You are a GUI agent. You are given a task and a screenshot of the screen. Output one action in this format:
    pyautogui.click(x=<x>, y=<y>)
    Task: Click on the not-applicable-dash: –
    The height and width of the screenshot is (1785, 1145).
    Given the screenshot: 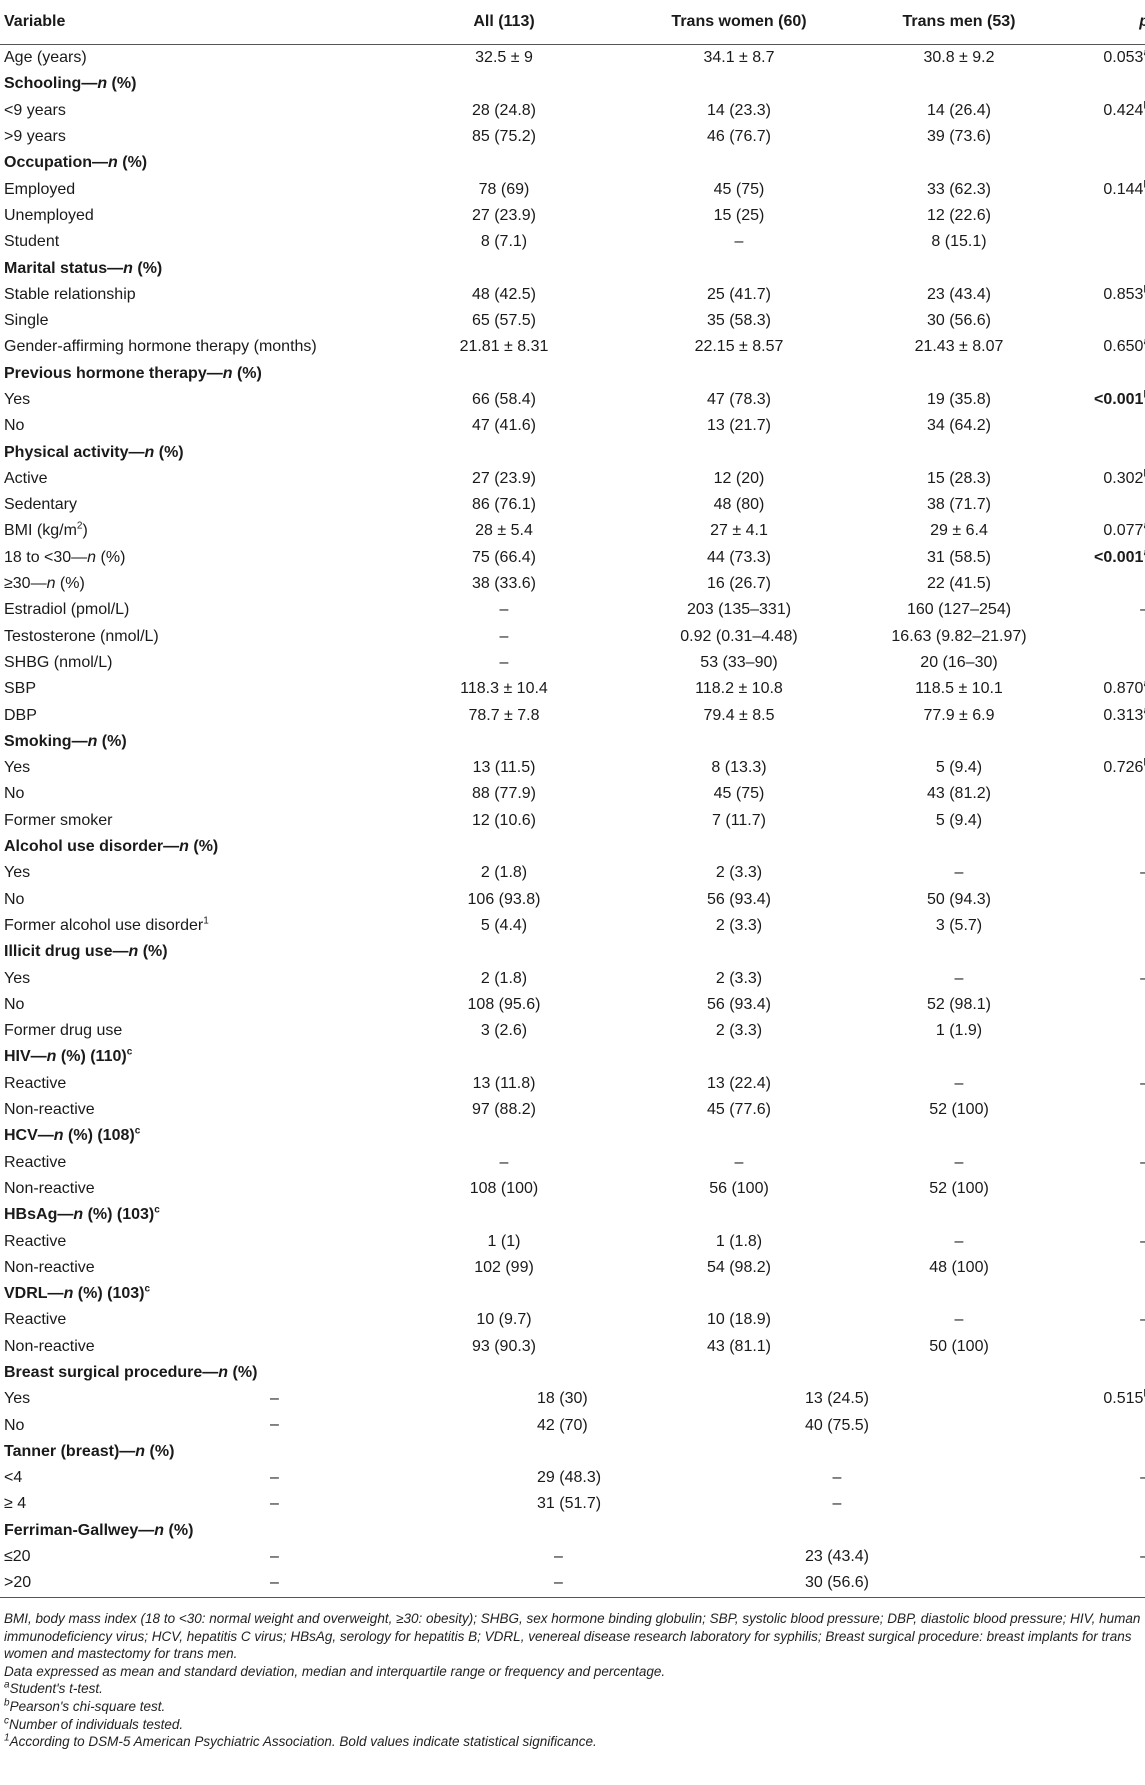 What is the action you would take?
    pyautogui.click(x=274, y=1583)
    